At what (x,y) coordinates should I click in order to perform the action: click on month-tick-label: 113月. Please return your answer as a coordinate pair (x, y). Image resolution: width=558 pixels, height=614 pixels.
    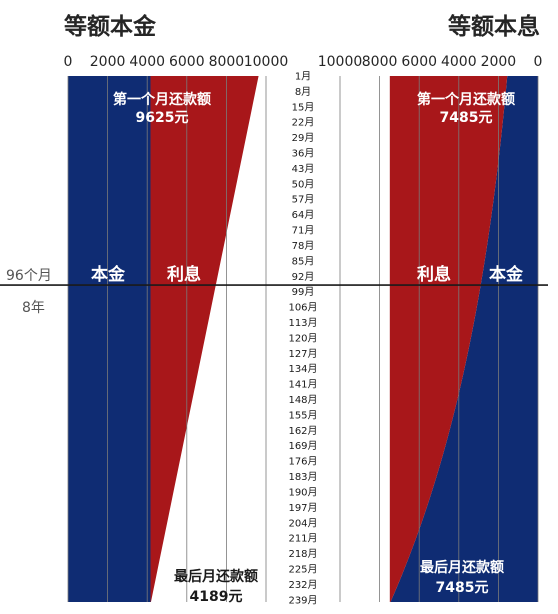
    Looking at the image, I should click on (302, 323).